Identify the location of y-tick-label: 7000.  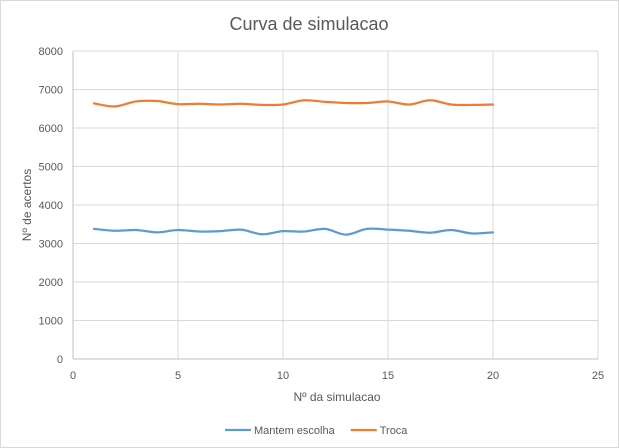
(51, 91).